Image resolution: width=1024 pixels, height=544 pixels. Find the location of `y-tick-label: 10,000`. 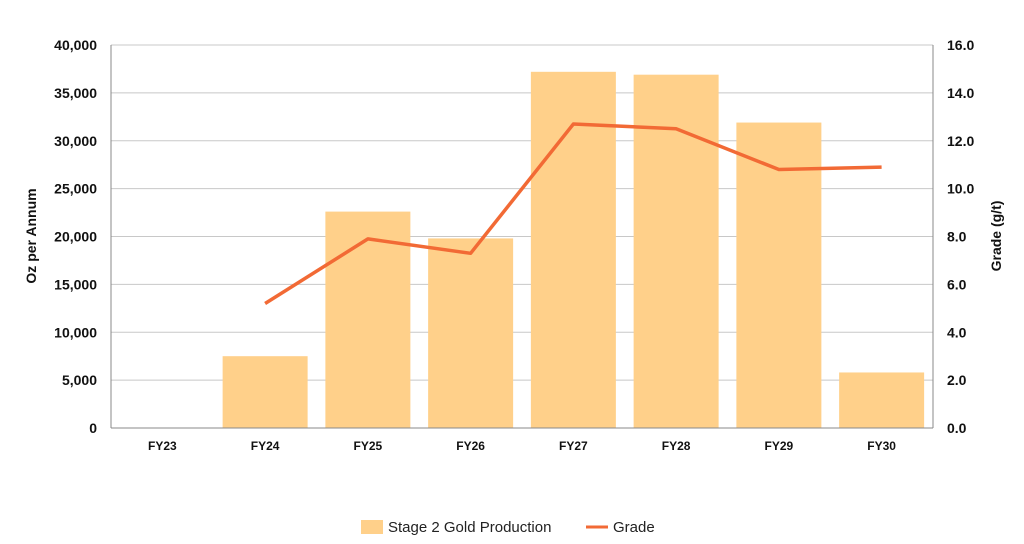

y-tick-label: 10,000 is located at coordinates (75, 332).